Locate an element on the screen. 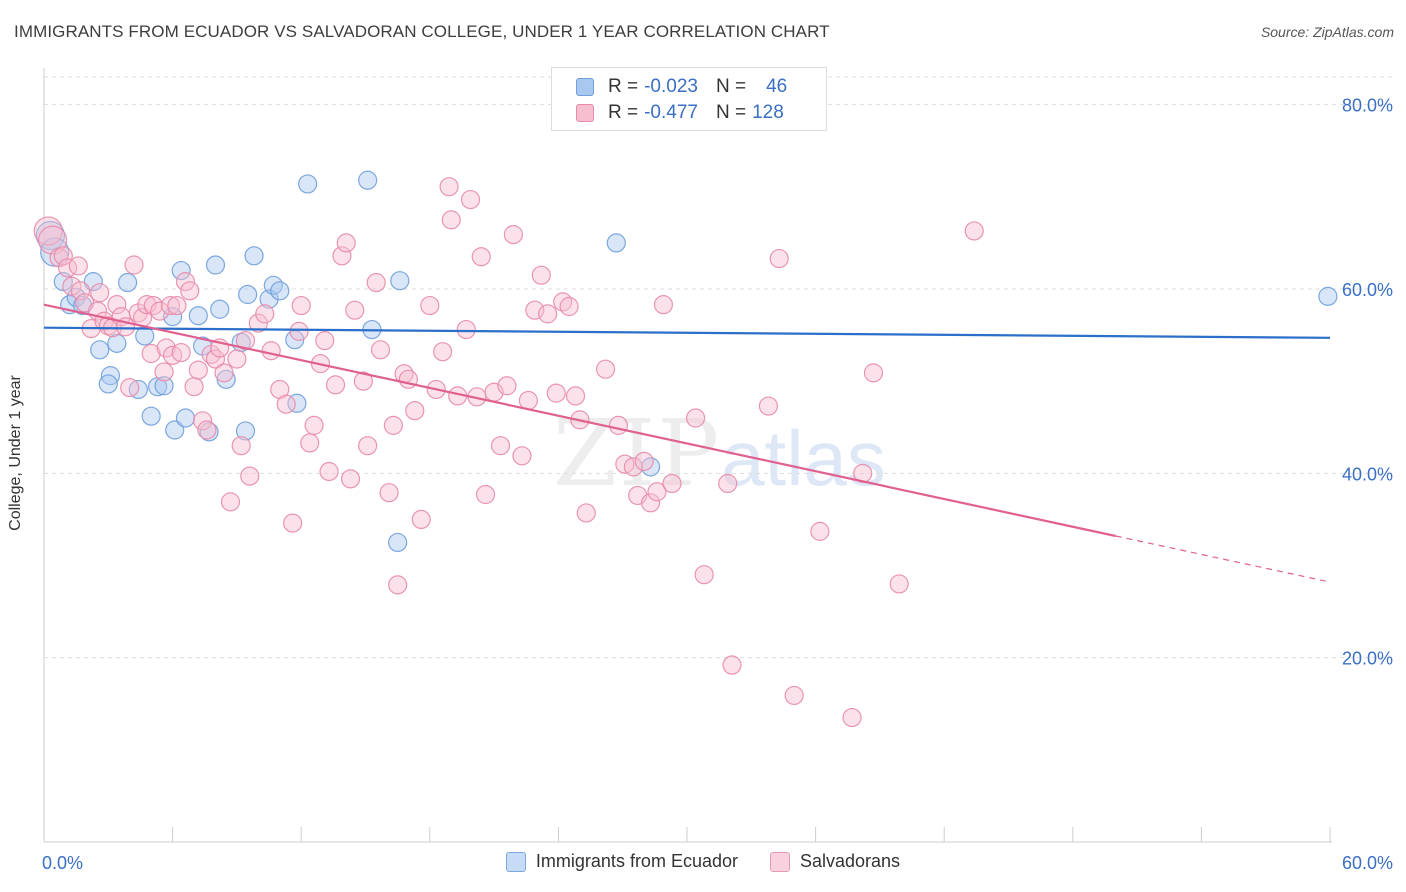 Image resolution: width=1406 pixels, height=892 pixels. legend-n-value: 128 is located at coordinates (768, 112).